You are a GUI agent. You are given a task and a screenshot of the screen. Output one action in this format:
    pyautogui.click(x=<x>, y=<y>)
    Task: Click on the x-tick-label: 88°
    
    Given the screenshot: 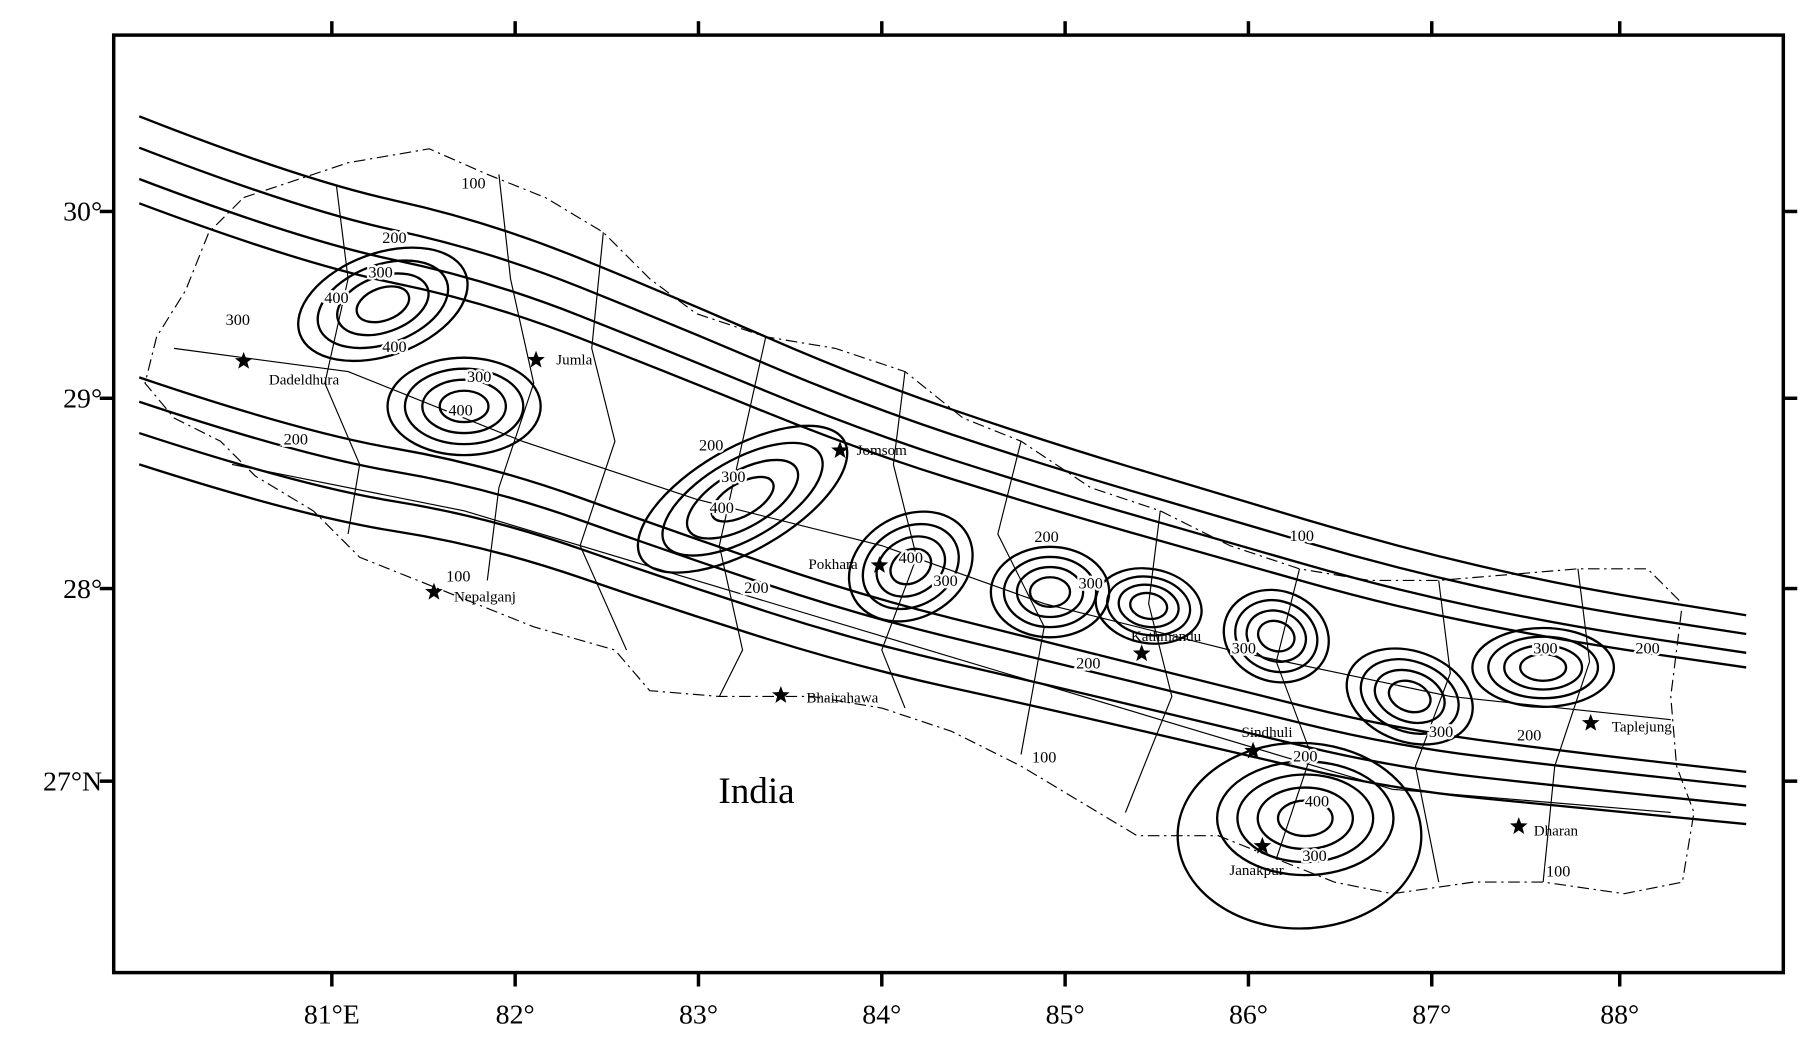 What is the action you would take?
    pyautogui.click(x=1619, y=1015)
    